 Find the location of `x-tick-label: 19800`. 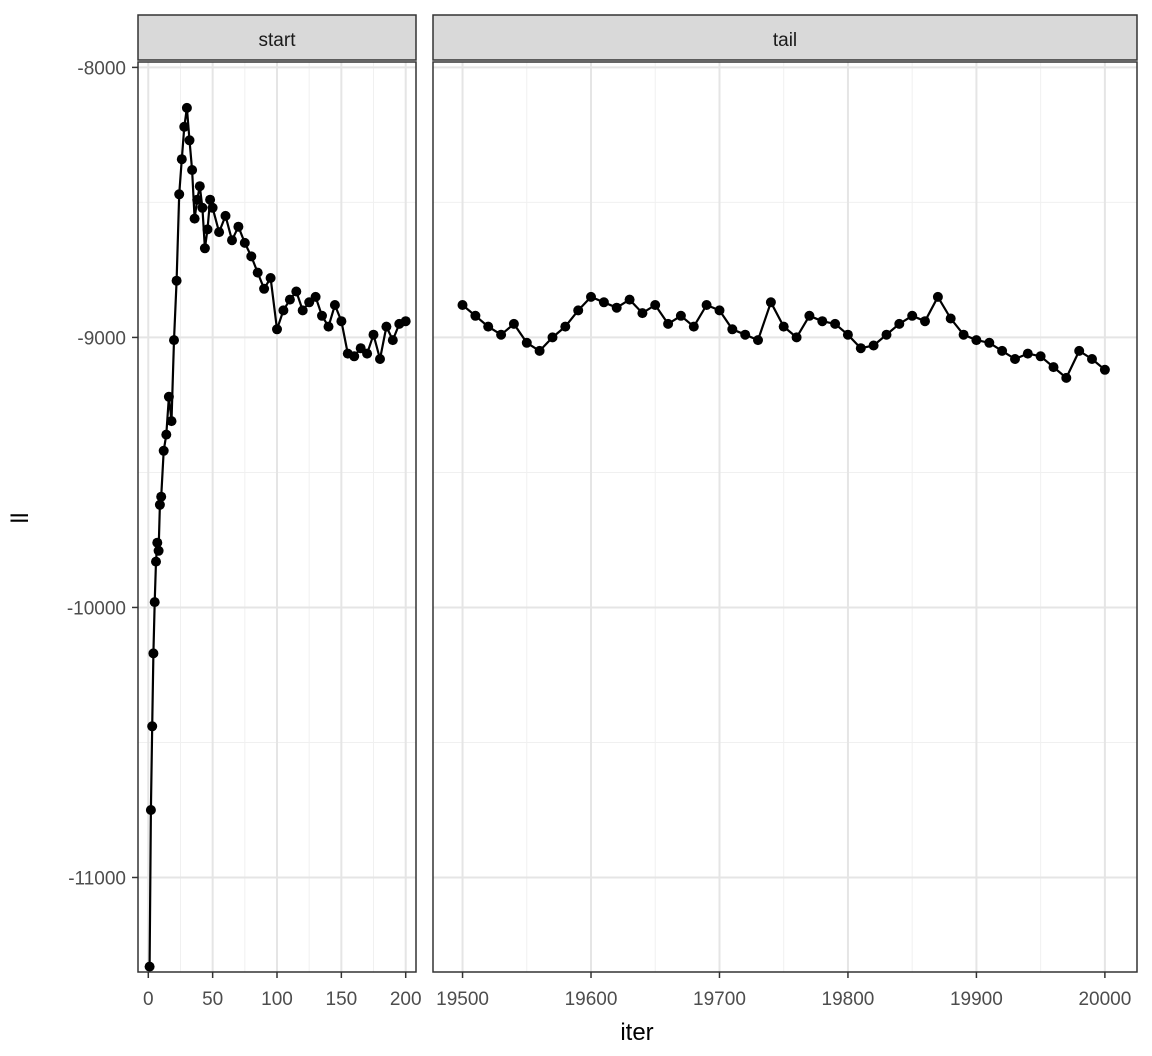

x-tick-label: 19800 is located at coordinates (848, 999).